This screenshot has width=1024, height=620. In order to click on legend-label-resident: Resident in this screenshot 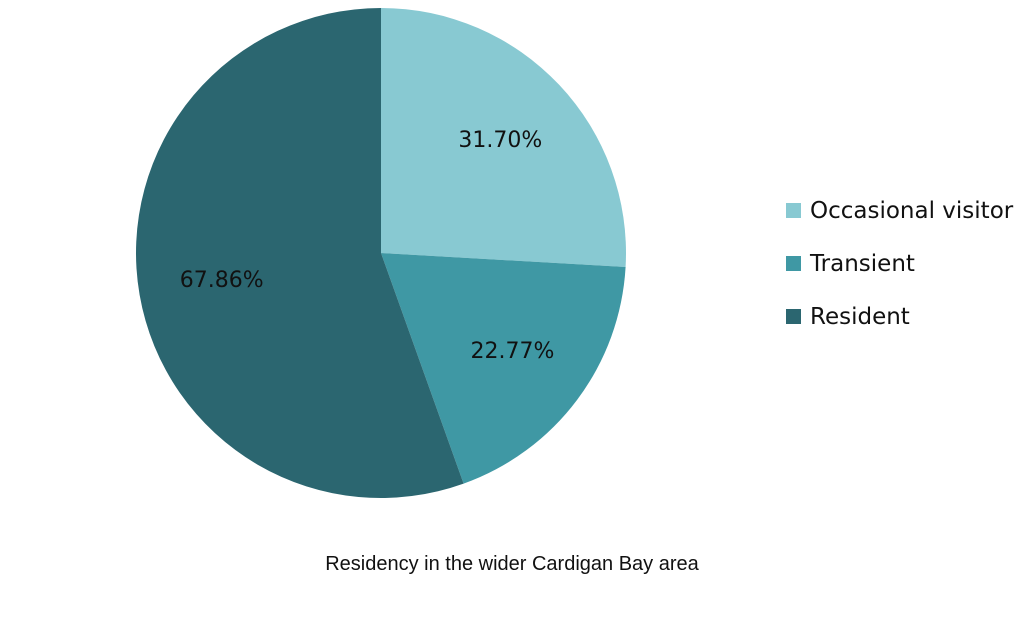, I will do `click(860, 316)`.